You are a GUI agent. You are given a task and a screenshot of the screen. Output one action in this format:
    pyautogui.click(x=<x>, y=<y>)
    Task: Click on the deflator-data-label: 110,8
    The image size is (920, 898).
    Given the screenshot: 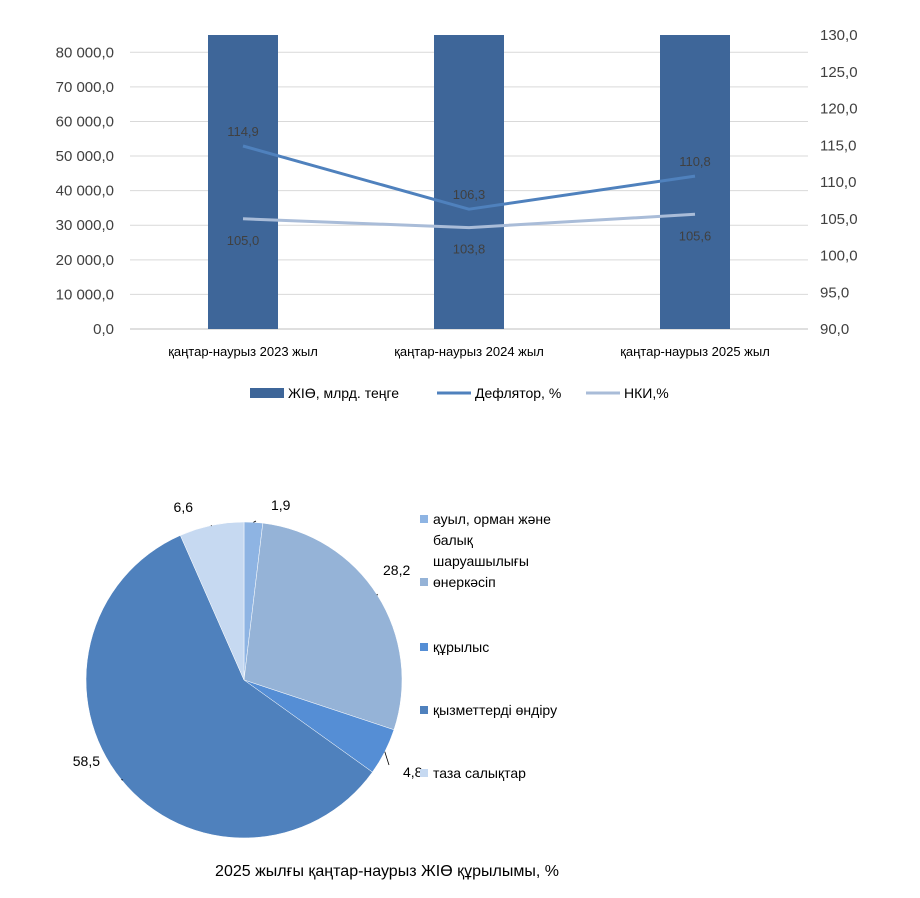 What is the action you would take?
    pyautogui.click(x=695, y=161)
    